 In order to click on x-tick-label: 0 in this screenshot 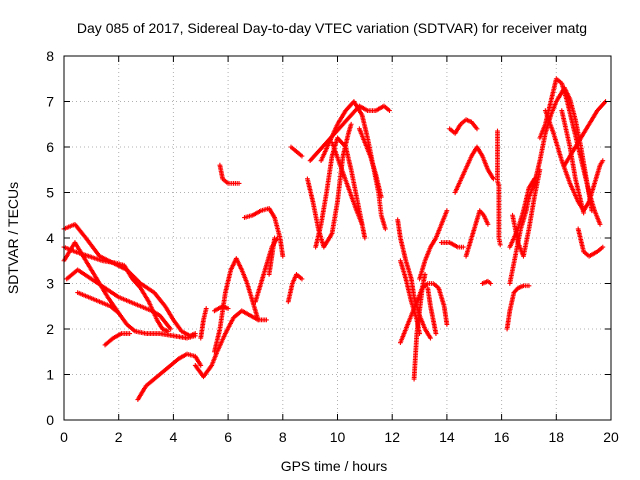, I will do `click(64, 437)`.